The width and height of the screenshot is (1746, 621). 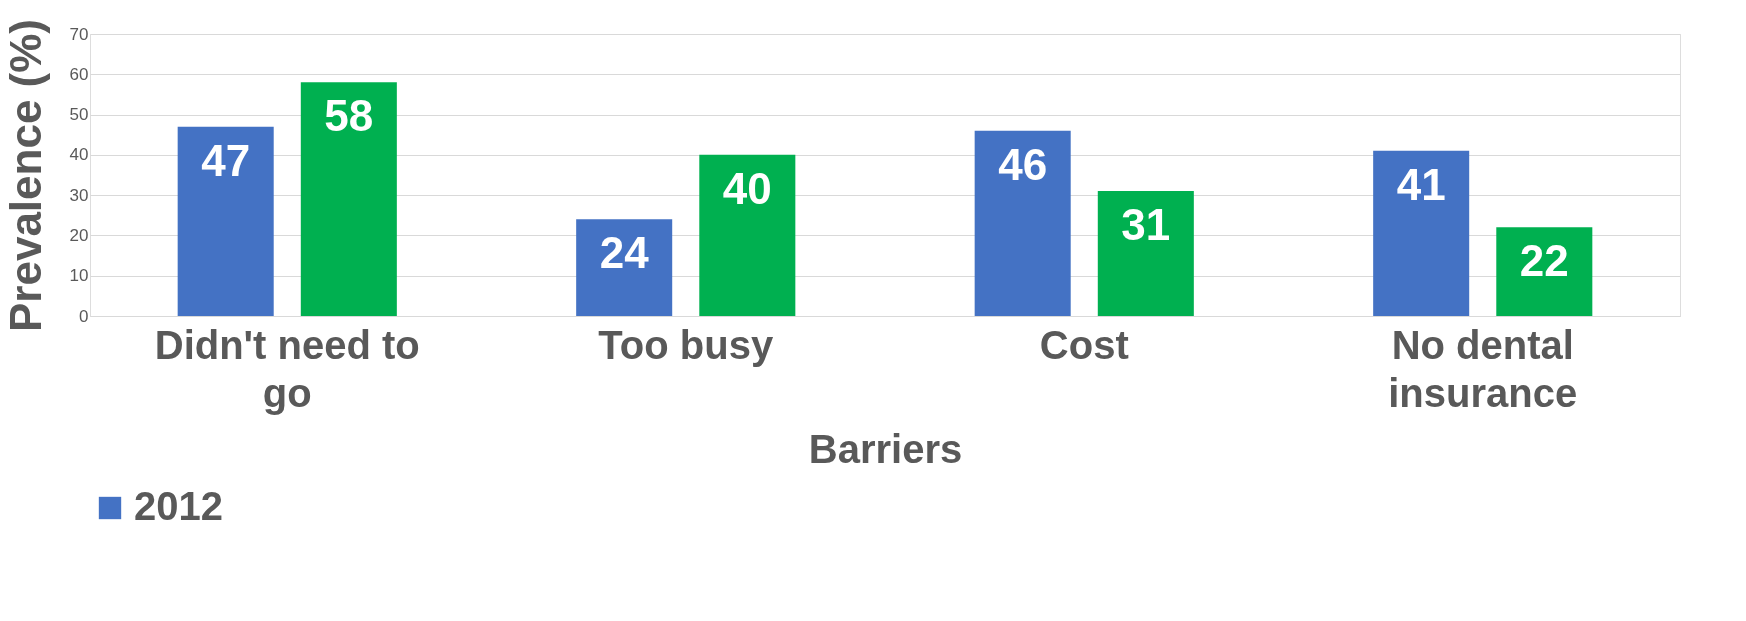 What do you see at coordinates (79, 276) in the screenshot?
I see `y-tick-label: 10` at bounding box center [79, 276].